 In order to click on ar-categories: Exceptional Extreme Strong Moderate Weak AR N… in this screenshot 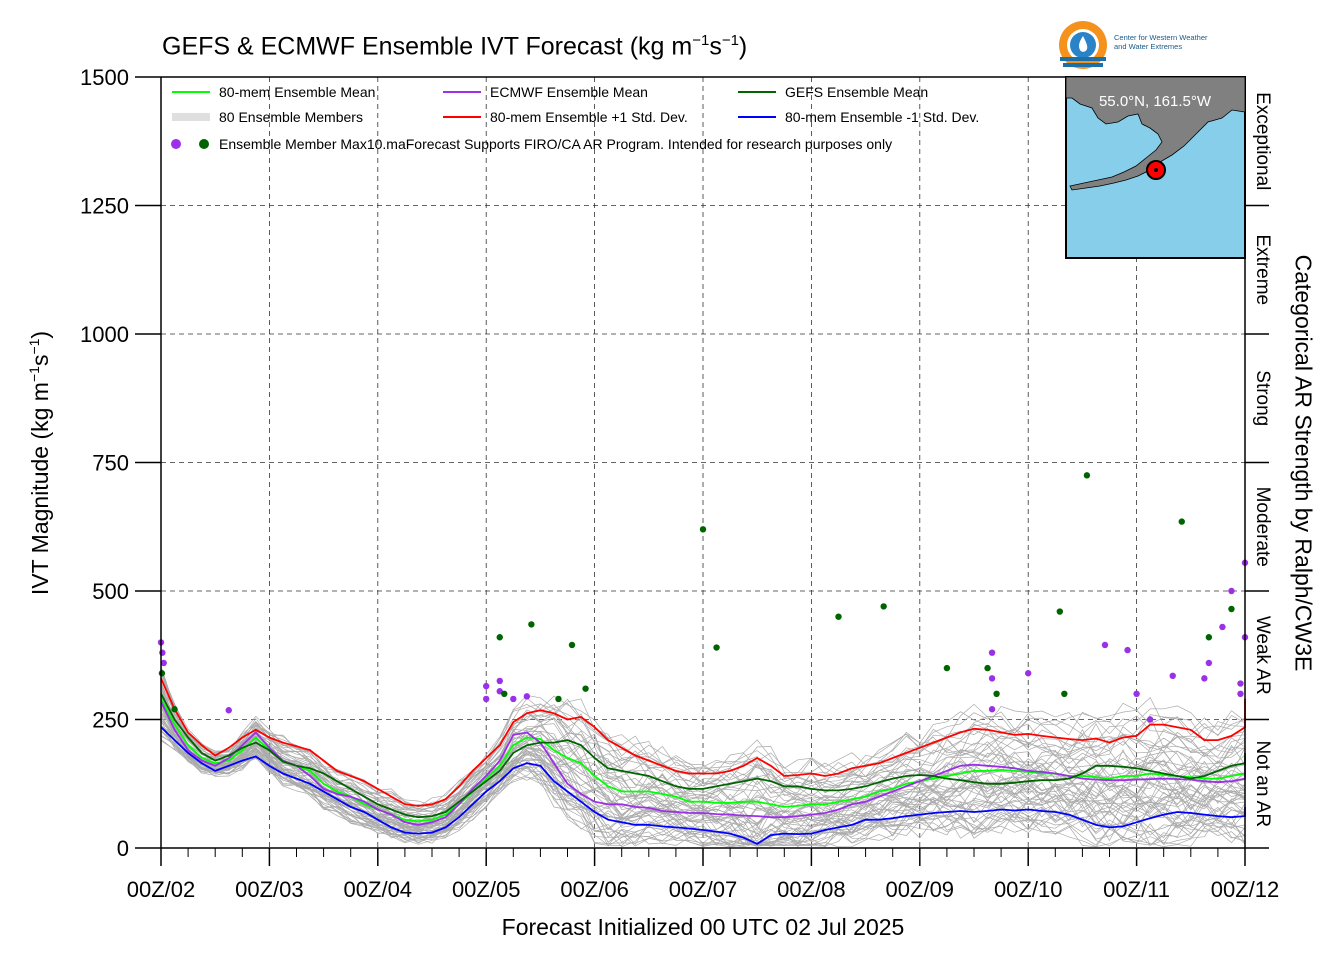, I will do `click(1259, 470)`.